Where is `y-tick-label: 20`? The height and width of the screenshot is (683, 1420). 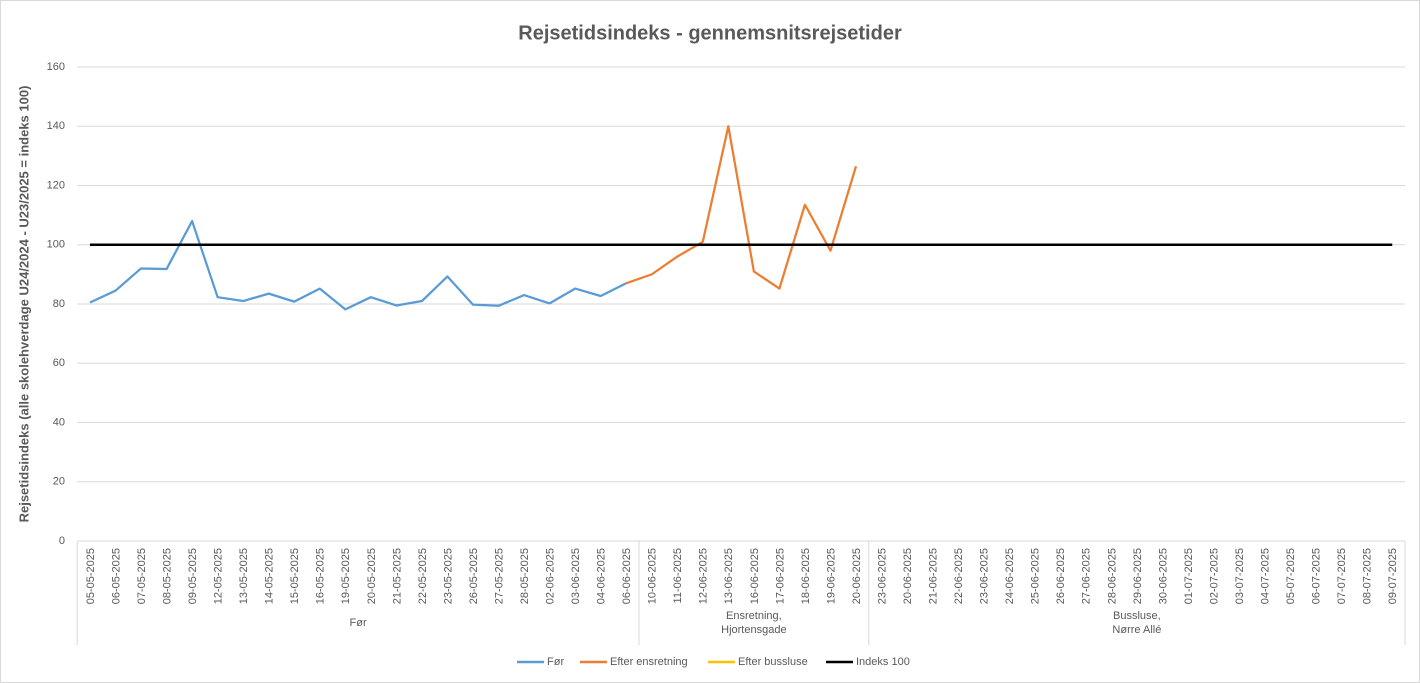 y-tick-label: 20 is located at coordinates (59, 482).